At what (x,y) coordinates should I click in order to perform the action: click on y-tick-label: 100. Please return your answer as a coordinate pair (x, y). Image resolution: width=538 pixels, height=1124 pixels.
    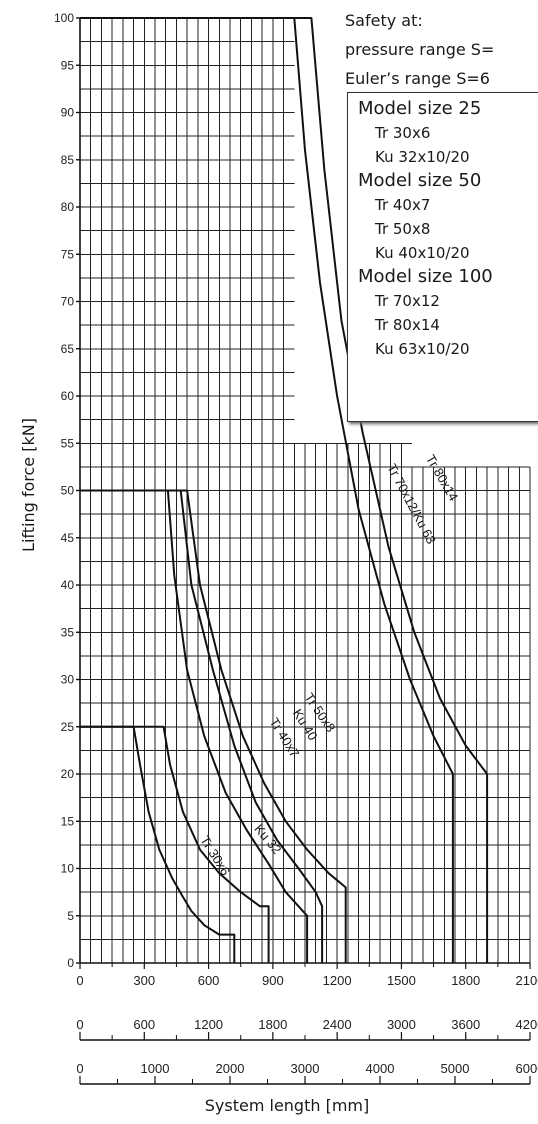
    Looking at the image, I should click on (64, 18).